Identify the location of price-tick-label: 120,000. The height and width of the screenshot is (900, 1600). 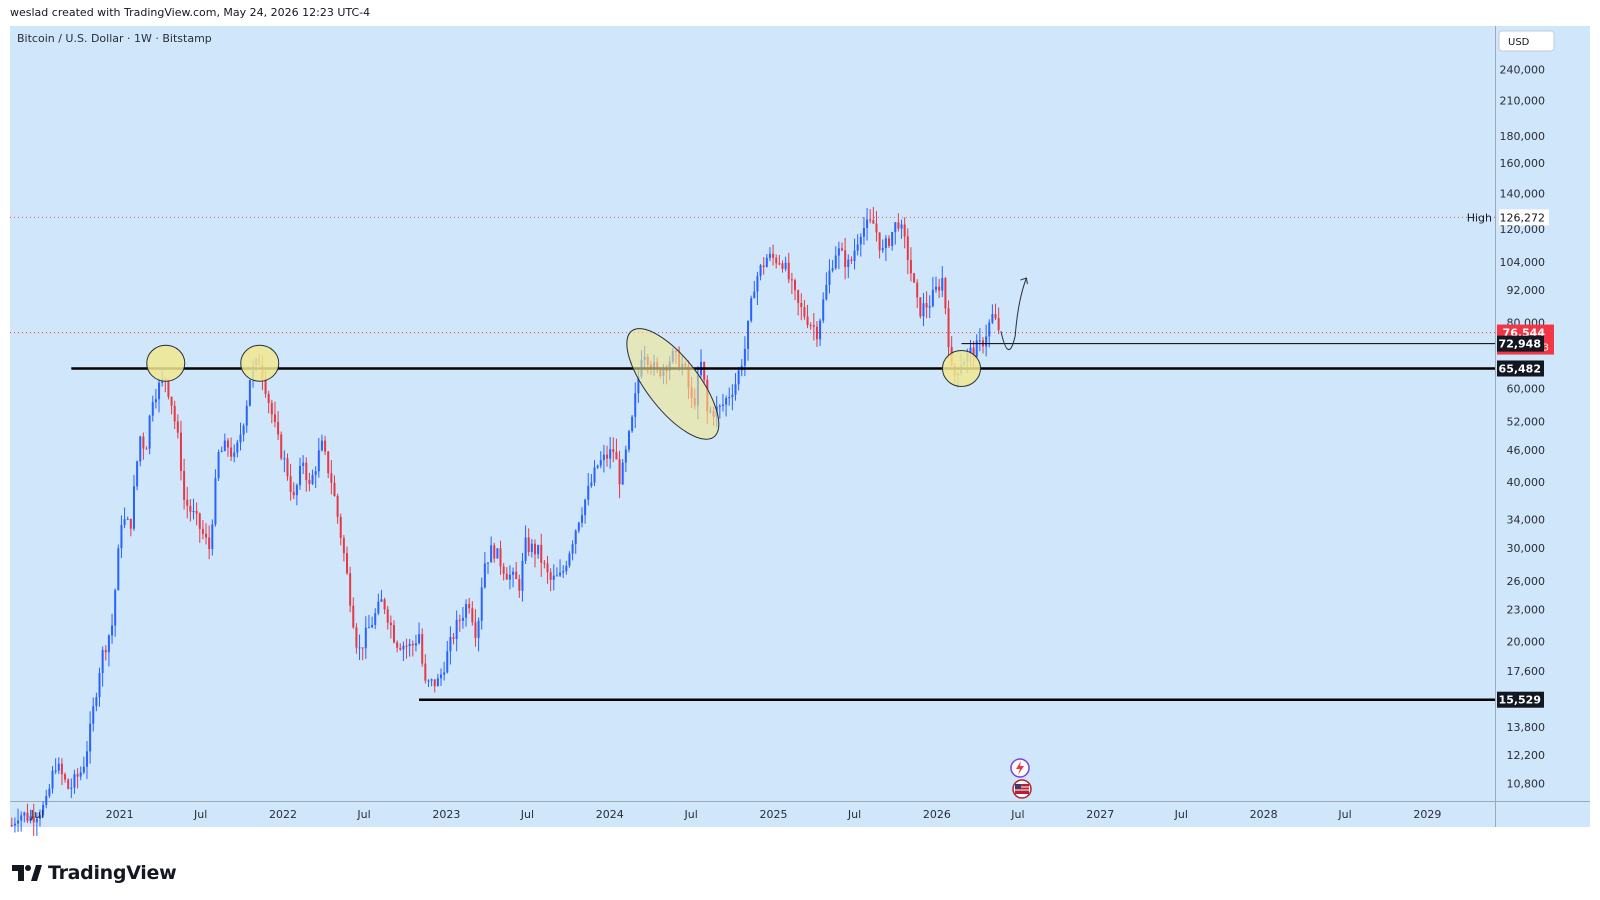
(1523, 229).